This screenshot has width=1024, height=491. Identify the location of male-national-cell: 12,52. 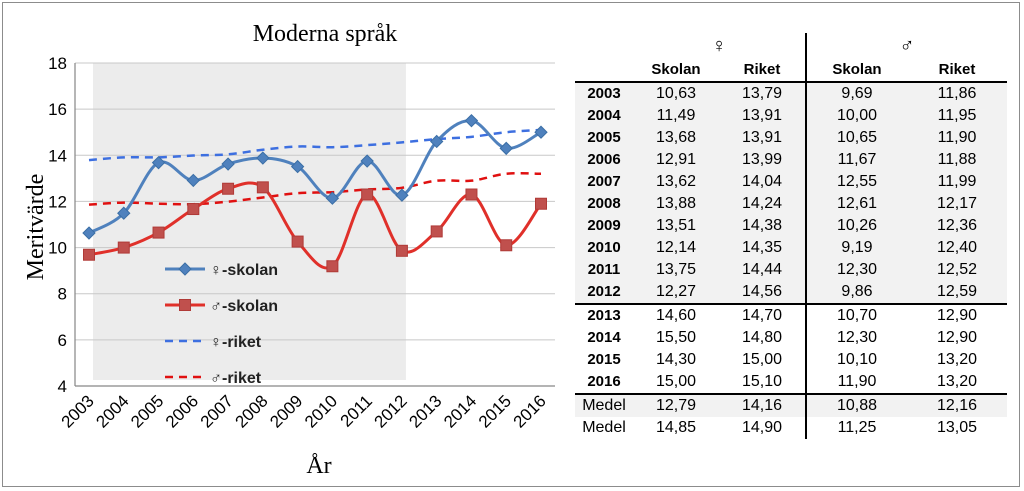
(957, 270).